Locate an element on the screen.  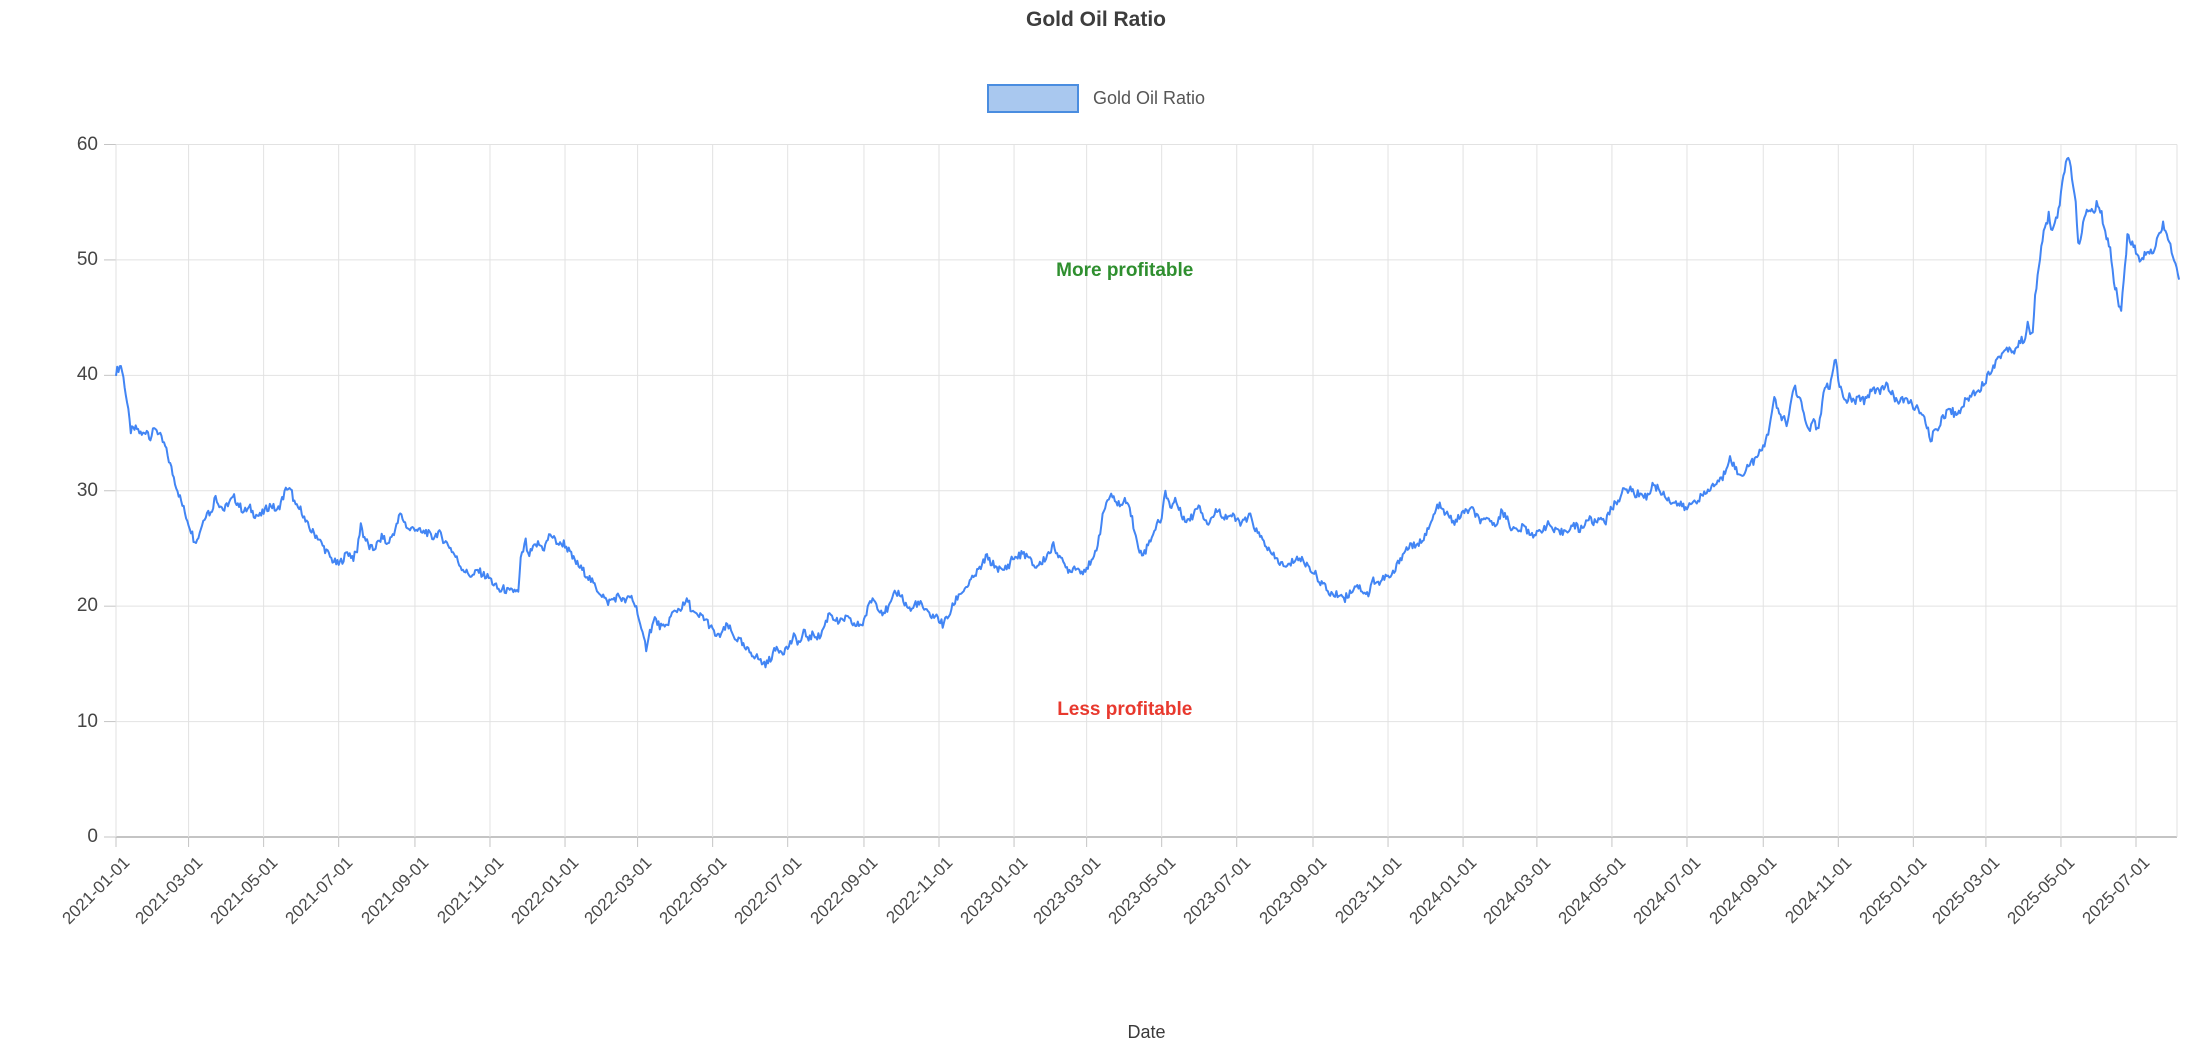
y-tick-label: 0 is located at coordinates (92, 836).